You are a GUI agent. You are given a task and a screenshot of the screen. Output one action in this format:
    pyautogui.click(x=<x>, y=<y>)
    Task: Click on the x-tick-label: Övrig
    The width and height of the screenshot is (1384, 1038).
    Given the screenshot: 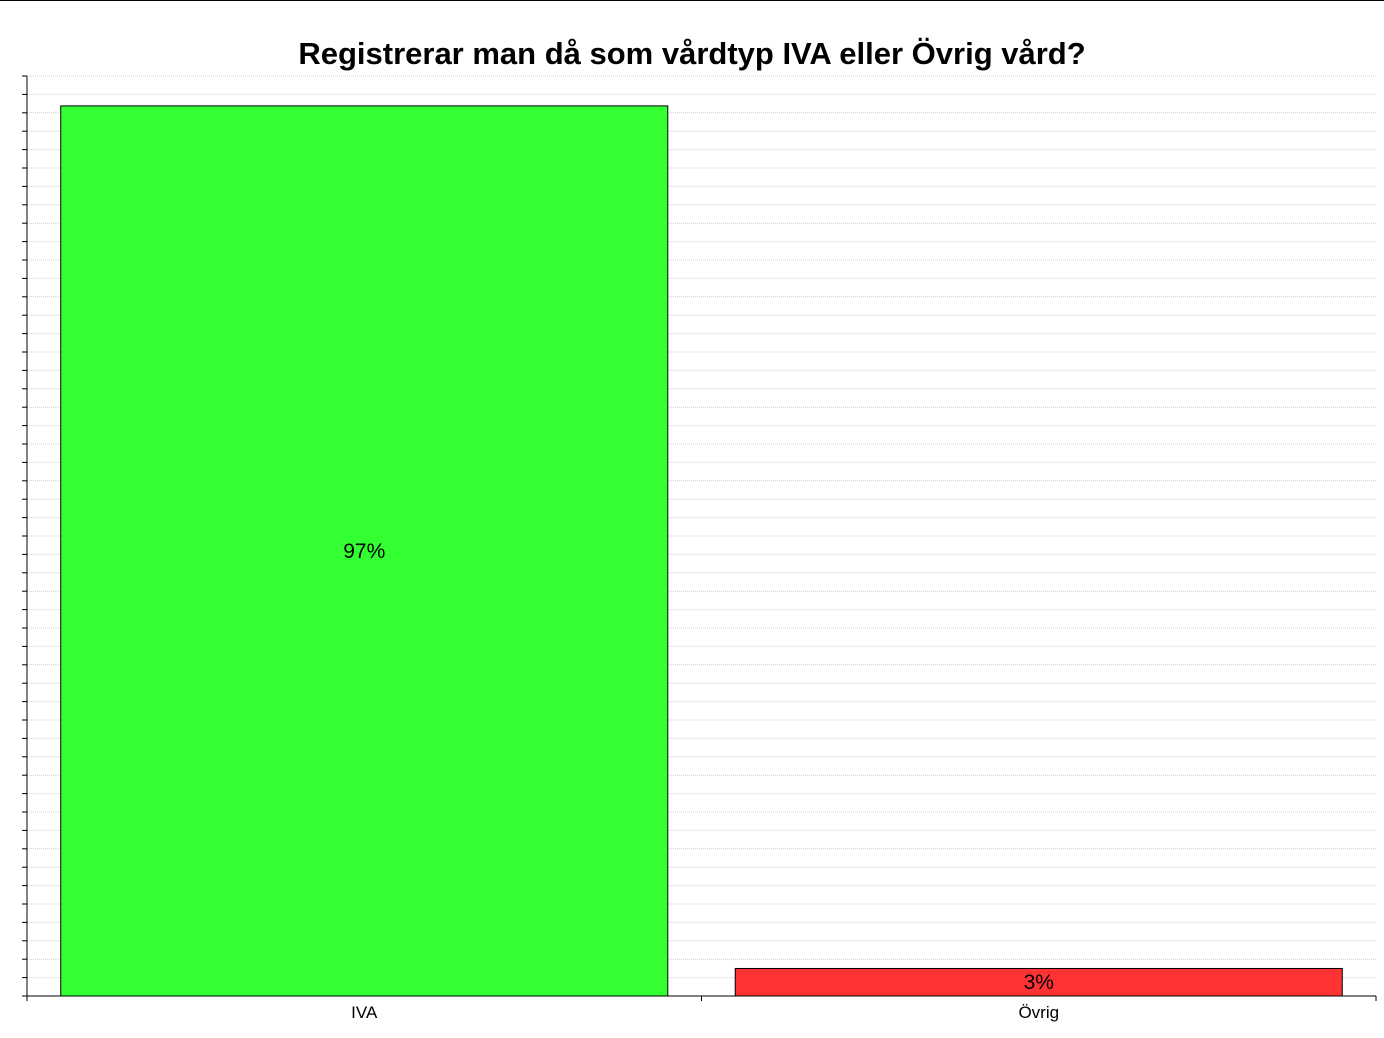 What is the action you would take?
    pyautogui.click(x=1038, y=1012)
    